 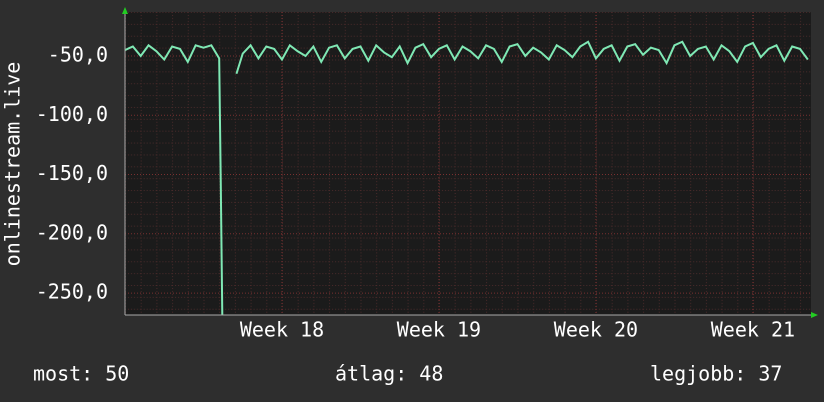 What do you see at coordinates (72, 114) in the screenshot?
I see `y-tick-label: -100,0` at bounding box center [72, 114].